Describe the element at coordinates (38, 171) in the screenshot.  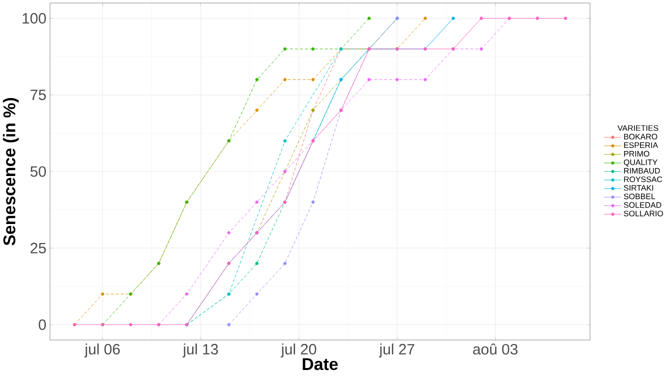
I see `y-tick-label: 50` at that location.